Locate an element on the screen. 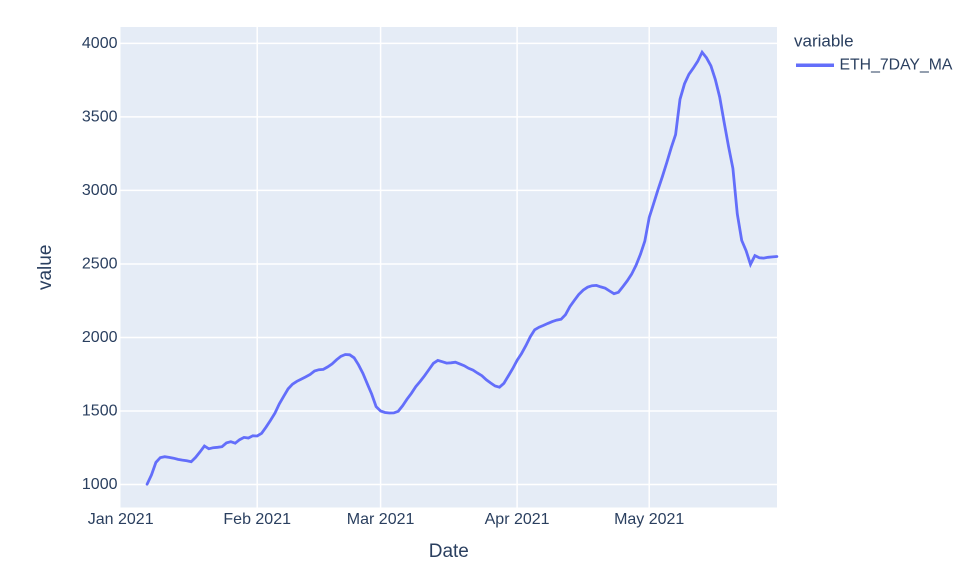  svg-text: 2500 is located at coordinates (100, 264).